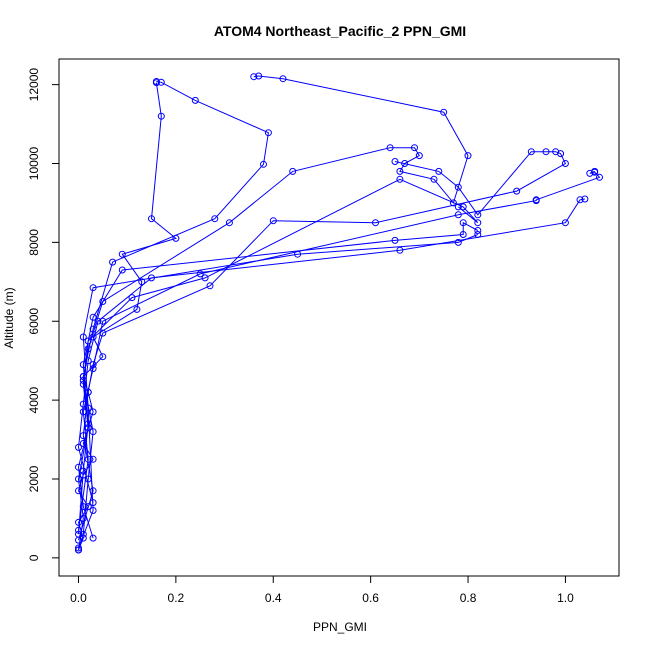  I want to click on chart-title: ATOM4 Northeast_Pacific_2 PPN_GMI, so click(340, 31).